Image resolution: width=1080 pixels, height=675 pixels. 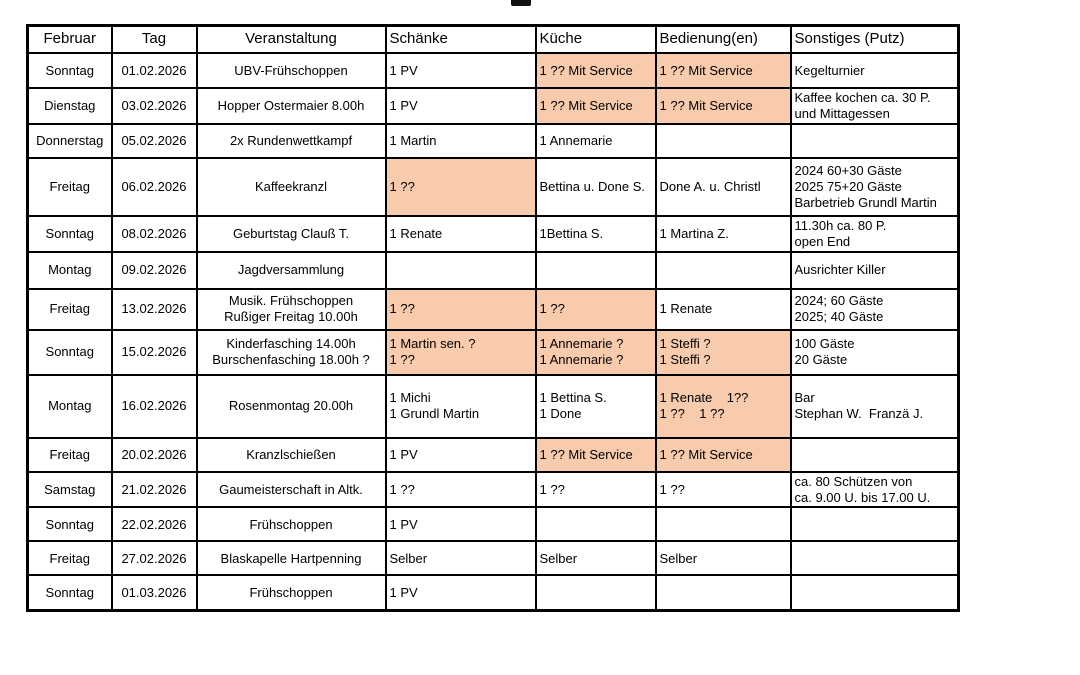 I want to click on cell-bedienung: Done A. u. Christl, so click(x=723, y=186).